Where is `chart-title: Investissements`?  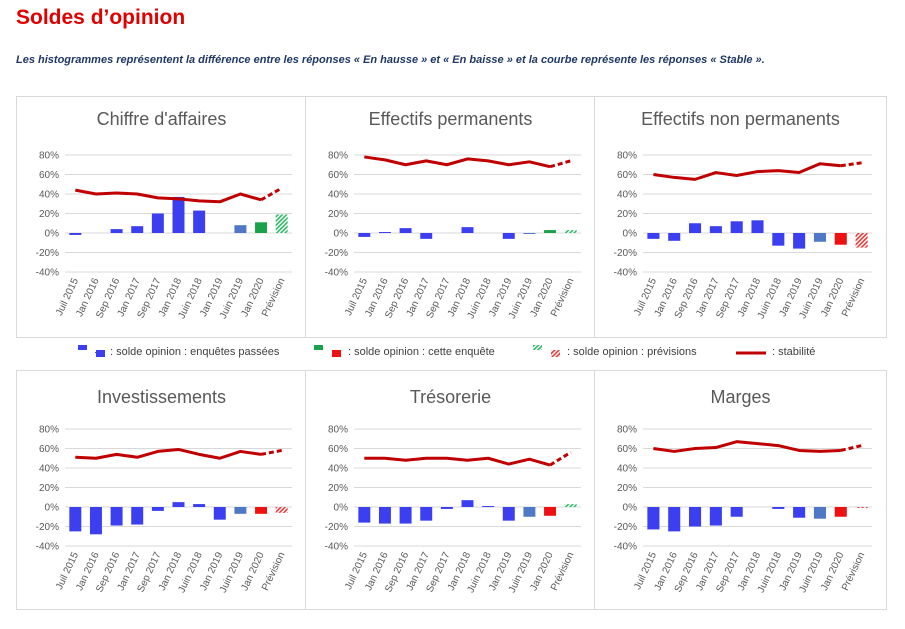
chart-title: Investissements is located at coordinates (161, 397).